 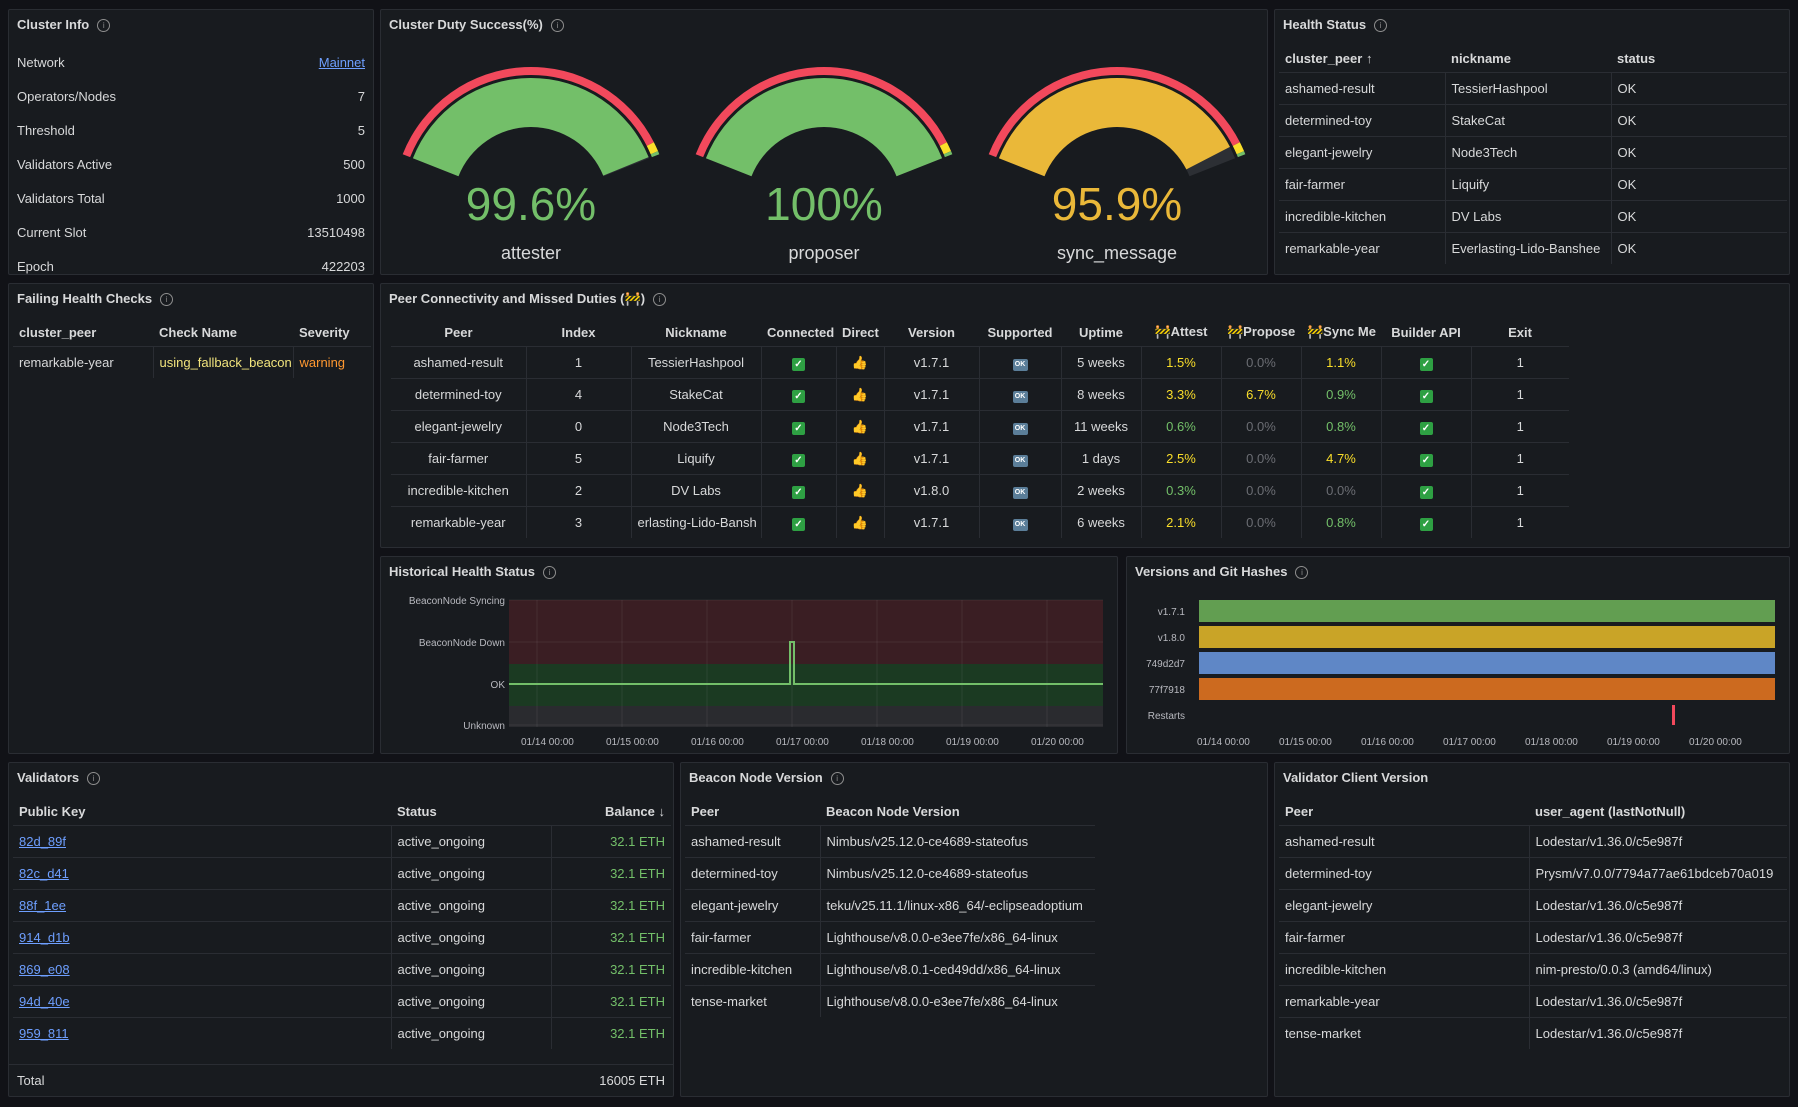 I want to click on duty-success-title: Cluster Duty Success(%) i, so click(x=476, y=24).